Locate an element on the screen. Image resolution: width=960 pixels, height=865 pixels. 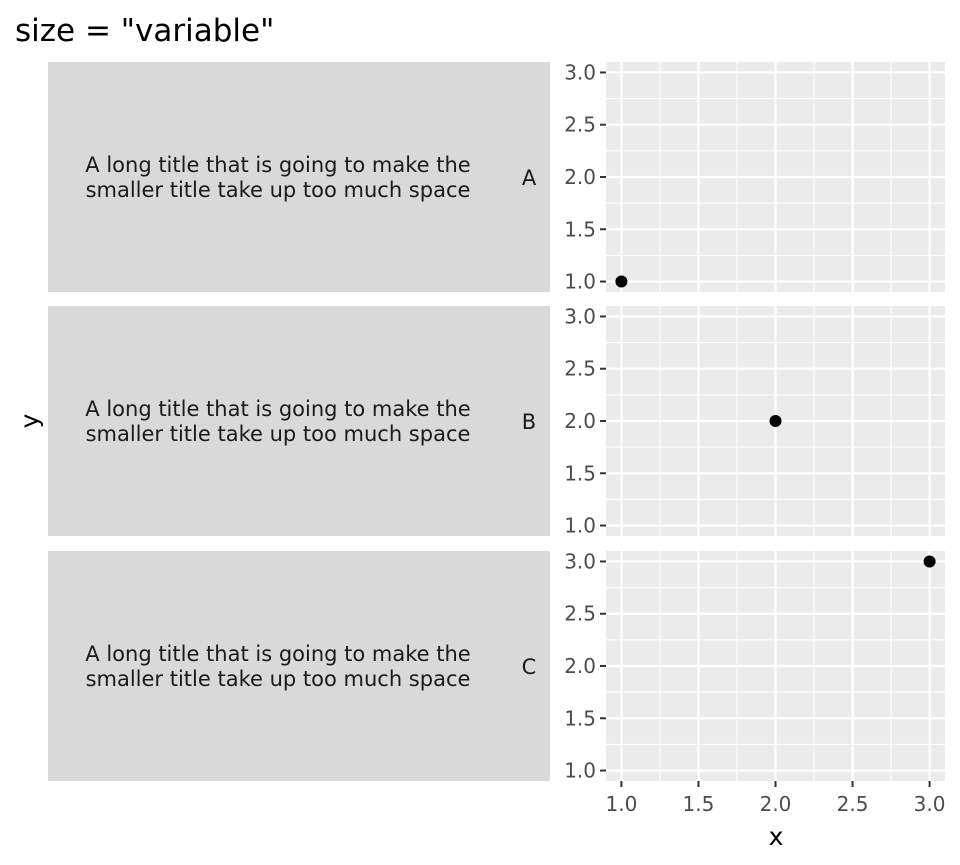
x-tick-label: 1.5 is located at coordinates (699, 804).